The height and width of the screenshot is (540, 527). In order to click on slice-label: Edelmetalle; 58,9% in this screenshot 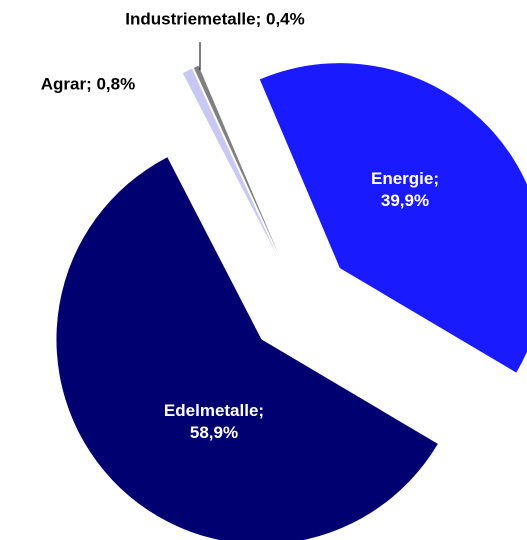, I will do `click(214, 421)`.